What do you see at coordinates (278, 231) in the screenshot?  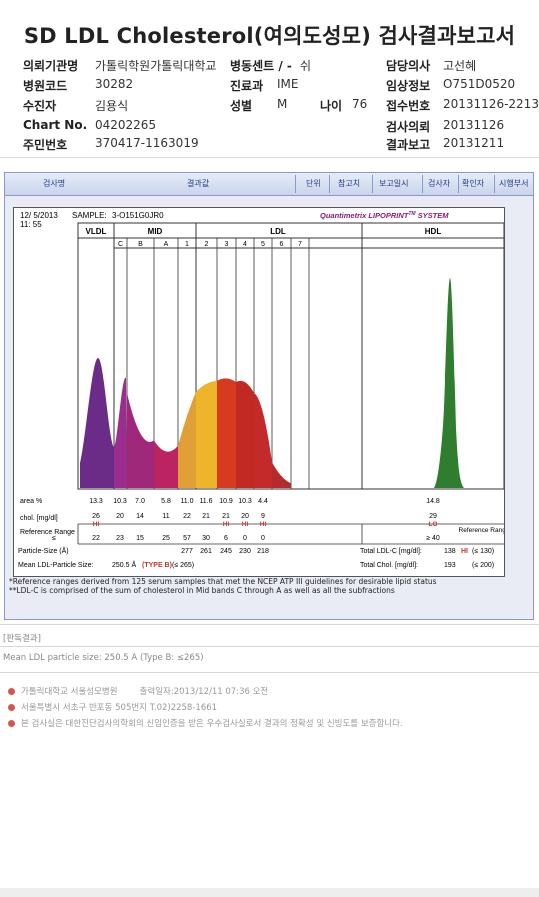 I see `band-group-label: LDL` at bounding box center [278, 231].